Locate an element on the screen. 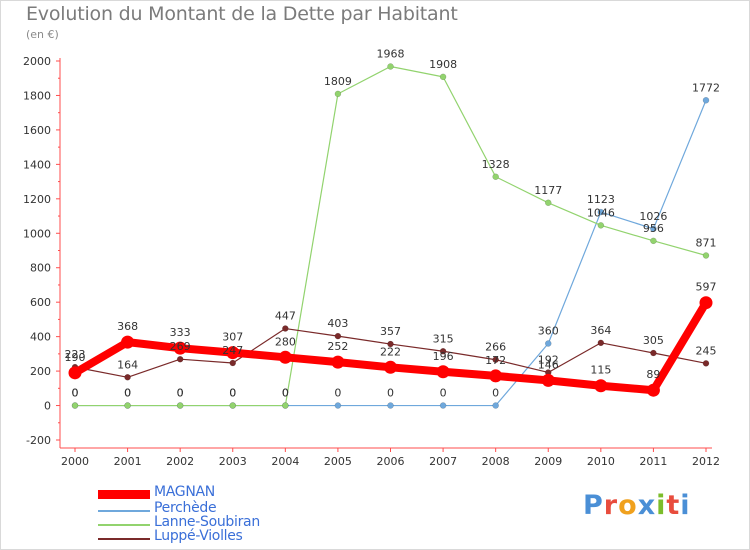 The image size is (750, 550). x-tick-label: 2003 is located at coordinates (233, 461).